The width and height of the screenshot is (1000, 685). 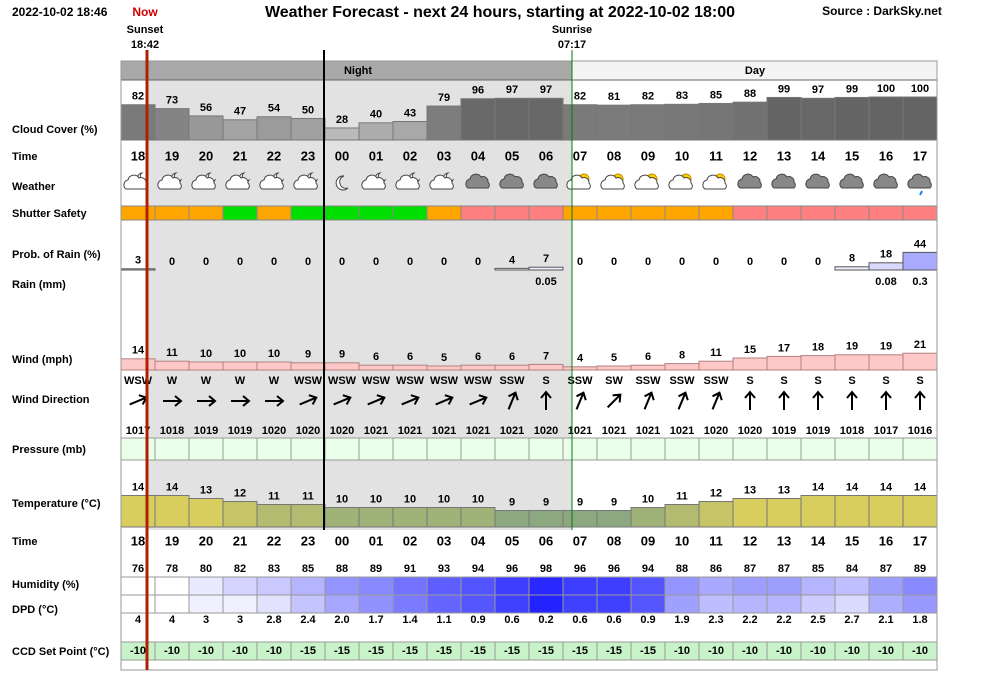 What do you see at coordinates (172, 569) in the screenshot?
I see `humidity-value: 78` at bounding box center [172, 569].